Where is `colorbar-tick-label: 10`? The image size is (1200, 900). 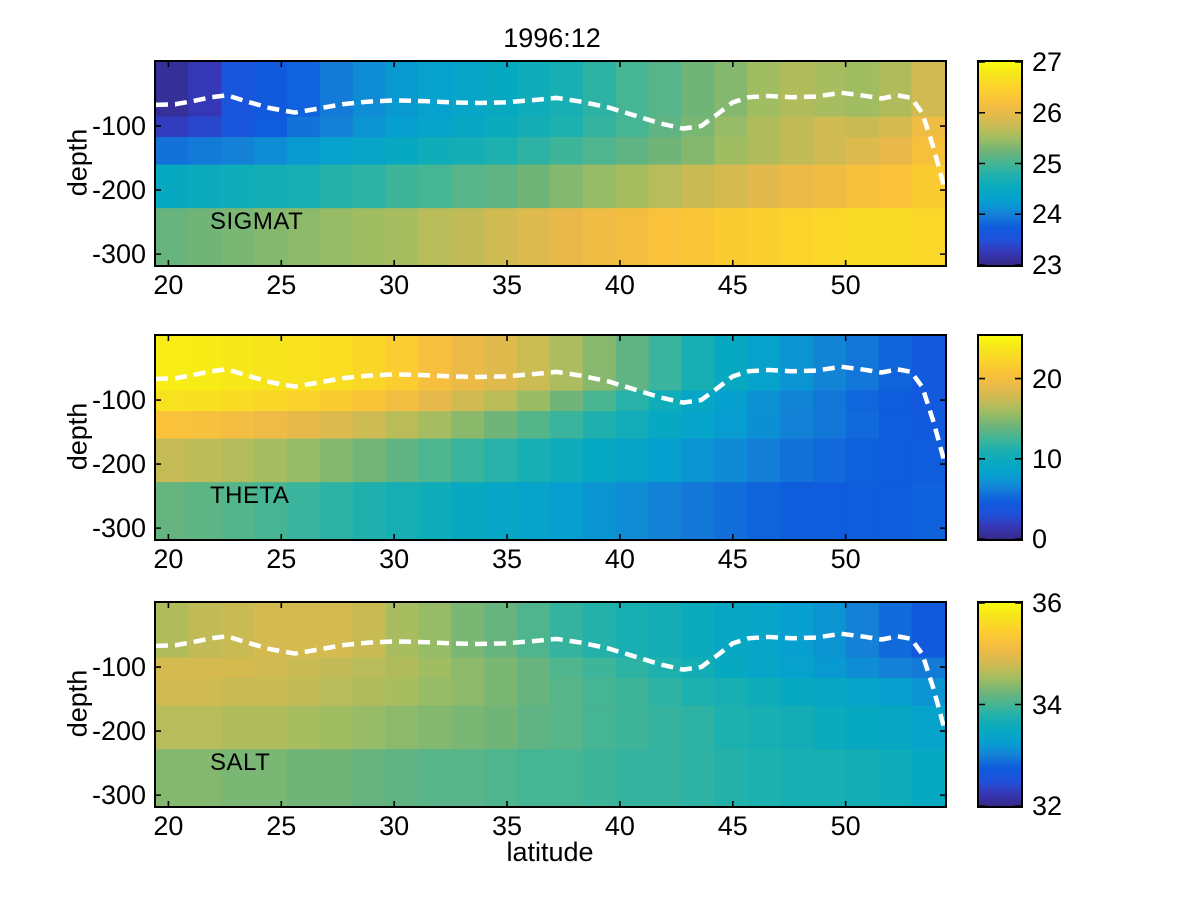 colorbar-tick-label: 10 is located at coordinates (1047, 458).